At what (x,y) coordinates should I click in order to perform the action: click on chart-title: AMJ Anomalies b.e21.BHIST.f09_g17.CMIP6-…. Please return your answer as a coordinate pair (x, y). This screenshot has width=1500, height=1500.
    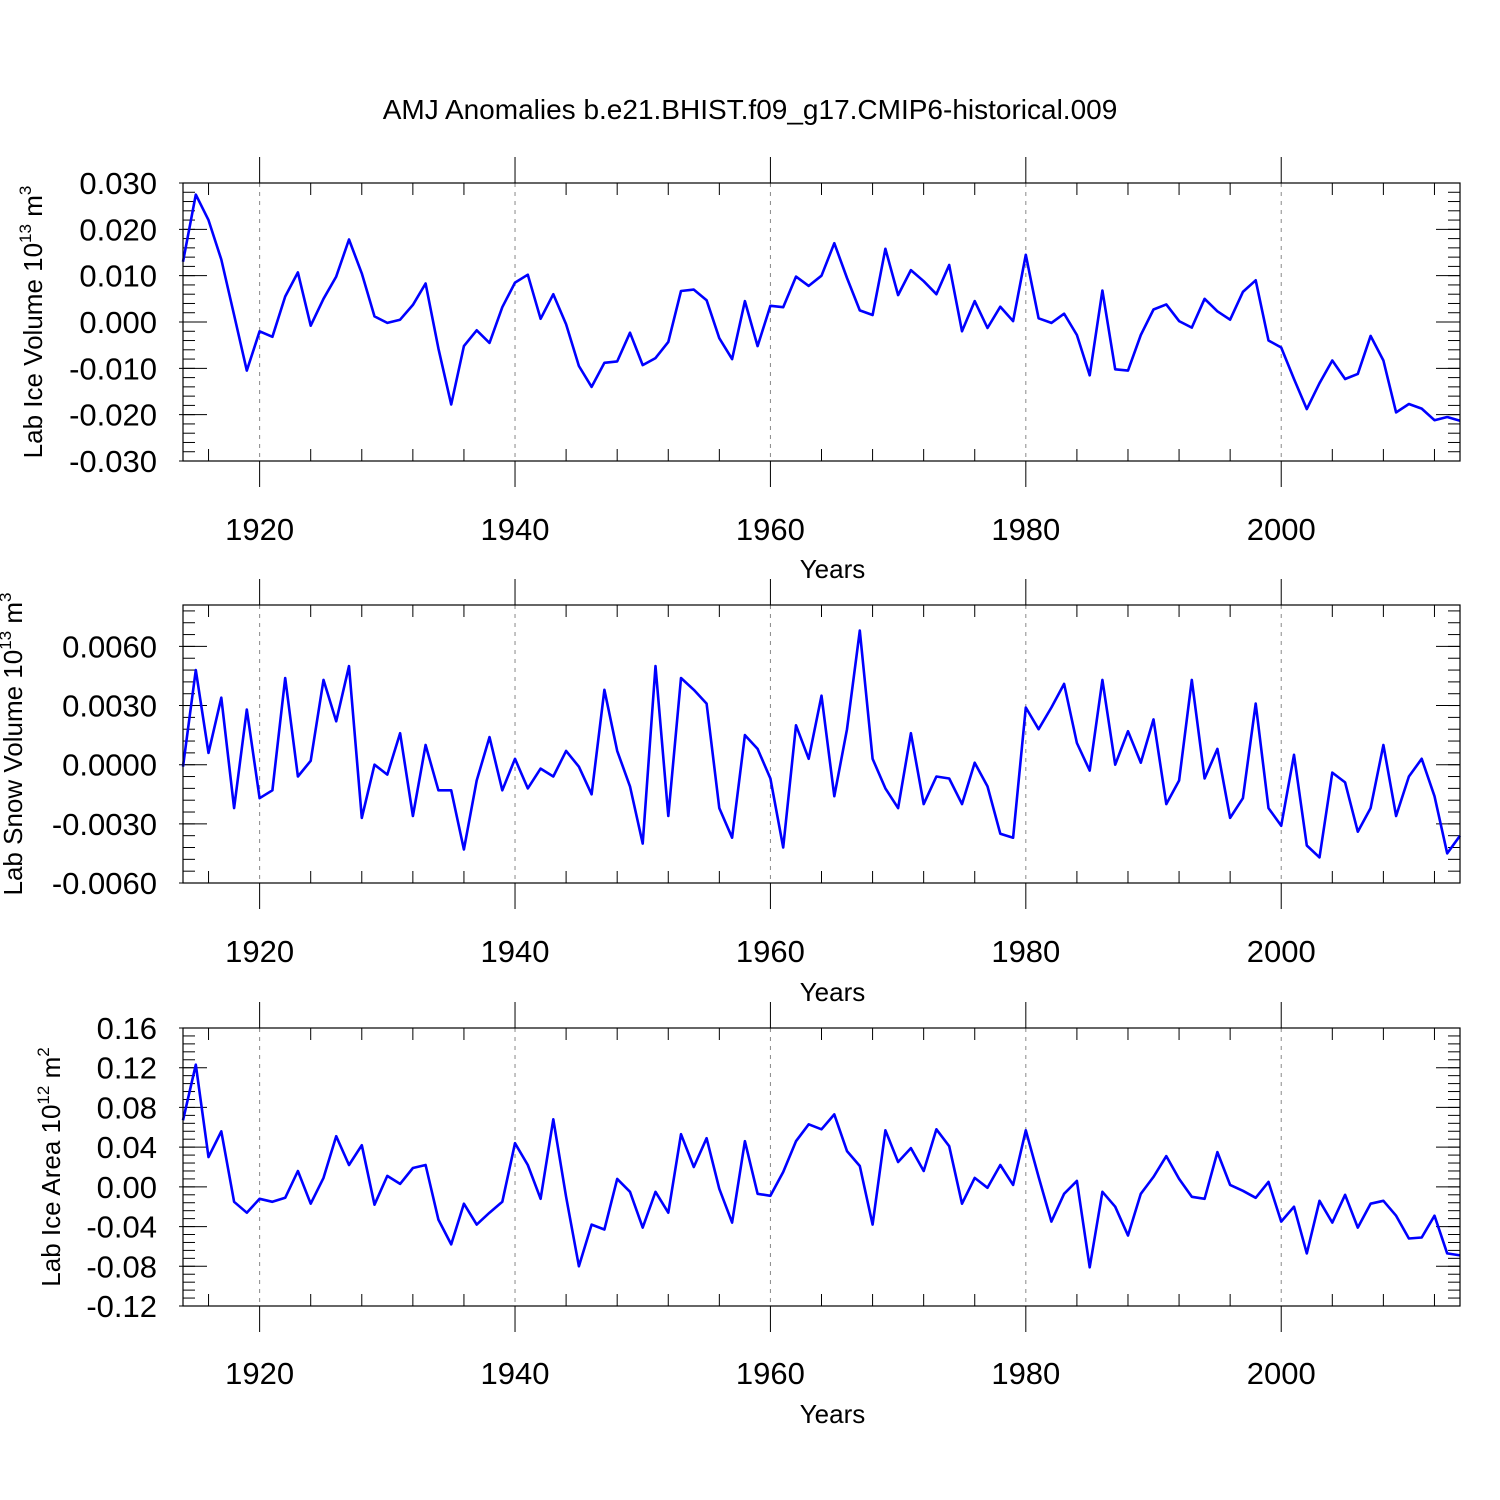
    Looking at the image, I should click on (750, 109).